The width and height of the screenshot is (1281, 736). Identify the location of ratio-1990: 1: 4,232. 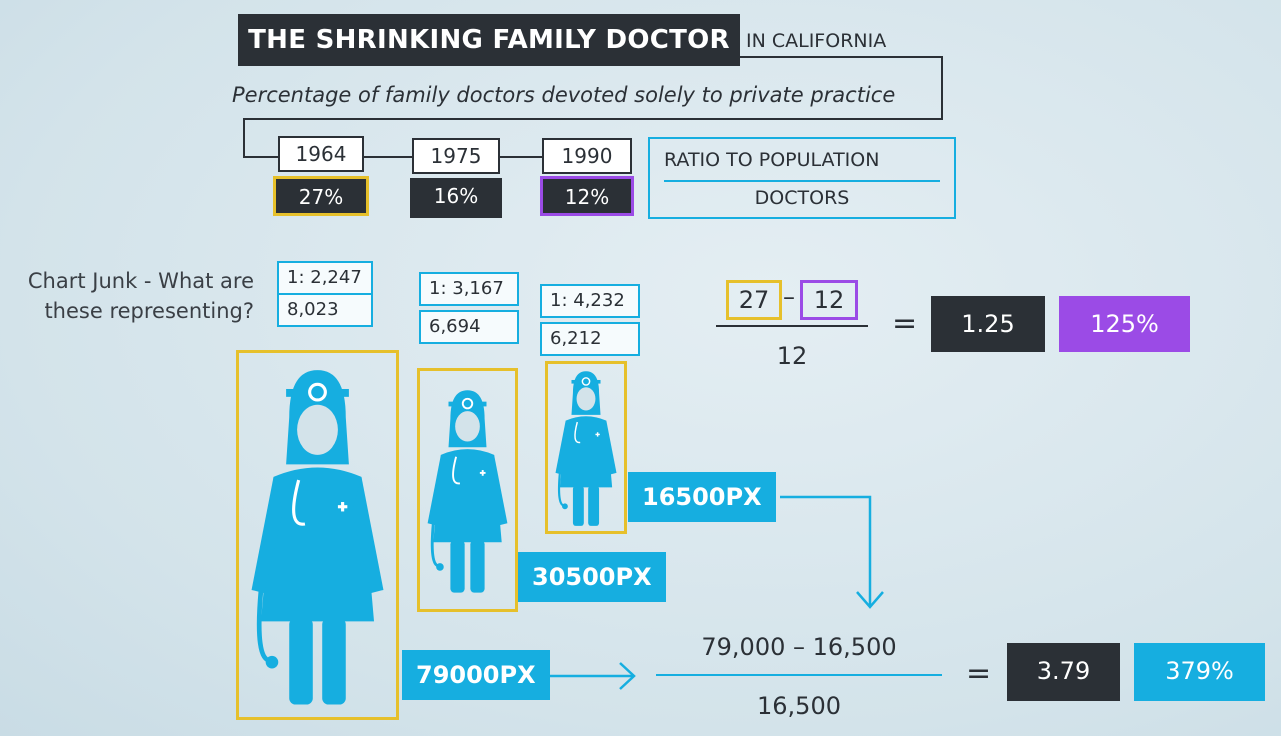
(590, 301).